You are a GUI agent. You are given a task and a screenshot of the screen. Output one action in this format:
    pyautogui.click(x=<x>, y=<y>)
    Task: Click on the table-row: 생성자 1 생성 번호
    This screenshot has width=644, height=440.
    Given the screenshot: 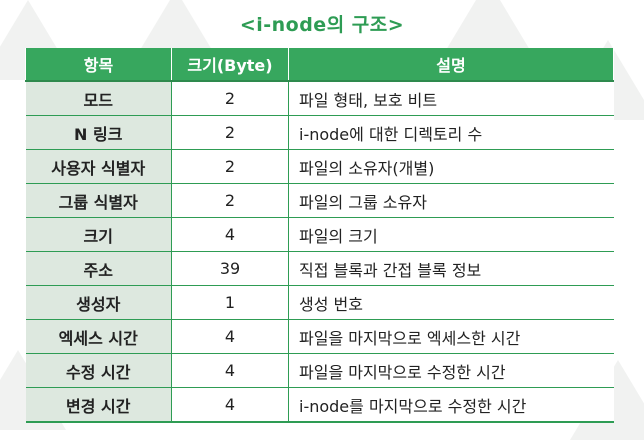 What is the action you would take?
    pyautogui.click(x=319, y=302)
    